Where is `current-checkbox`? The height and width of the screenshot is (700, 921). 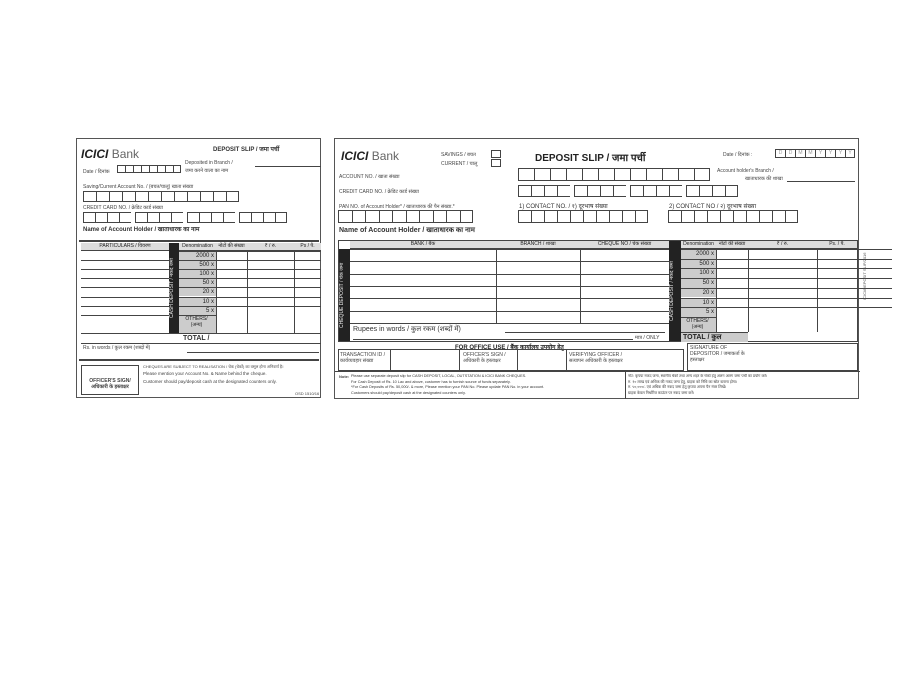
current-checkbox is located at coordinates (496, 163).